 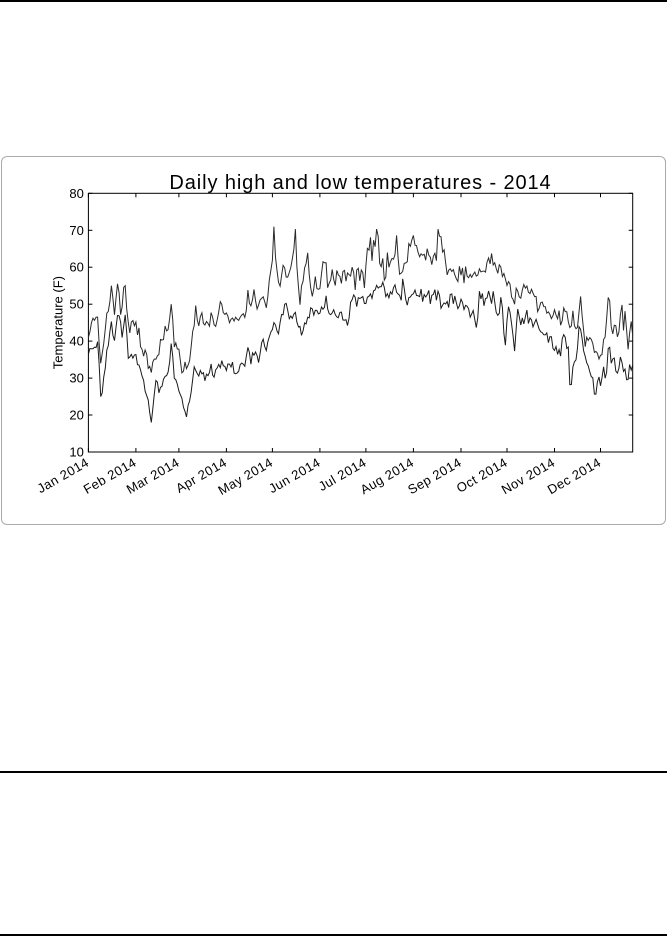 I want to click on svg-text: Jun 2014, so click(x=294, y=476).